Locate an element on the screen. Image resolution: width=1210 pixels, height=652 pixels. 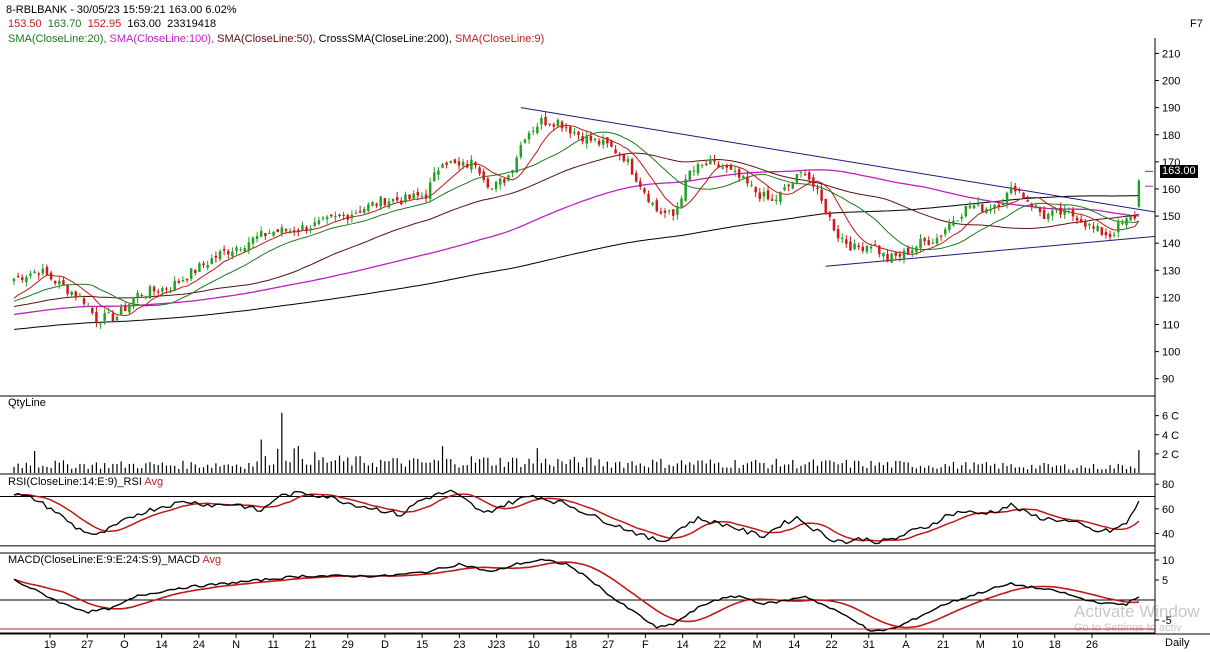
open-value: 153.50 is located at coordinates (25, 24).